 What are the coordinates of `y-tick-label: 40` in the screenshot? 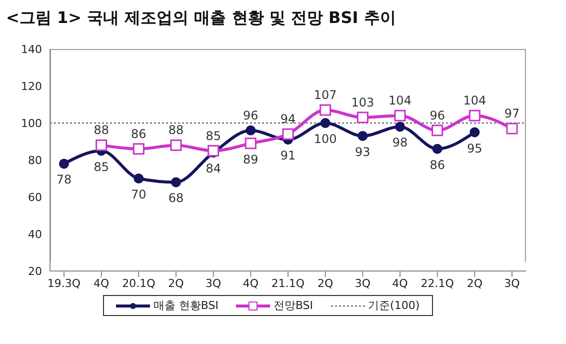 It's located at (35, 234).